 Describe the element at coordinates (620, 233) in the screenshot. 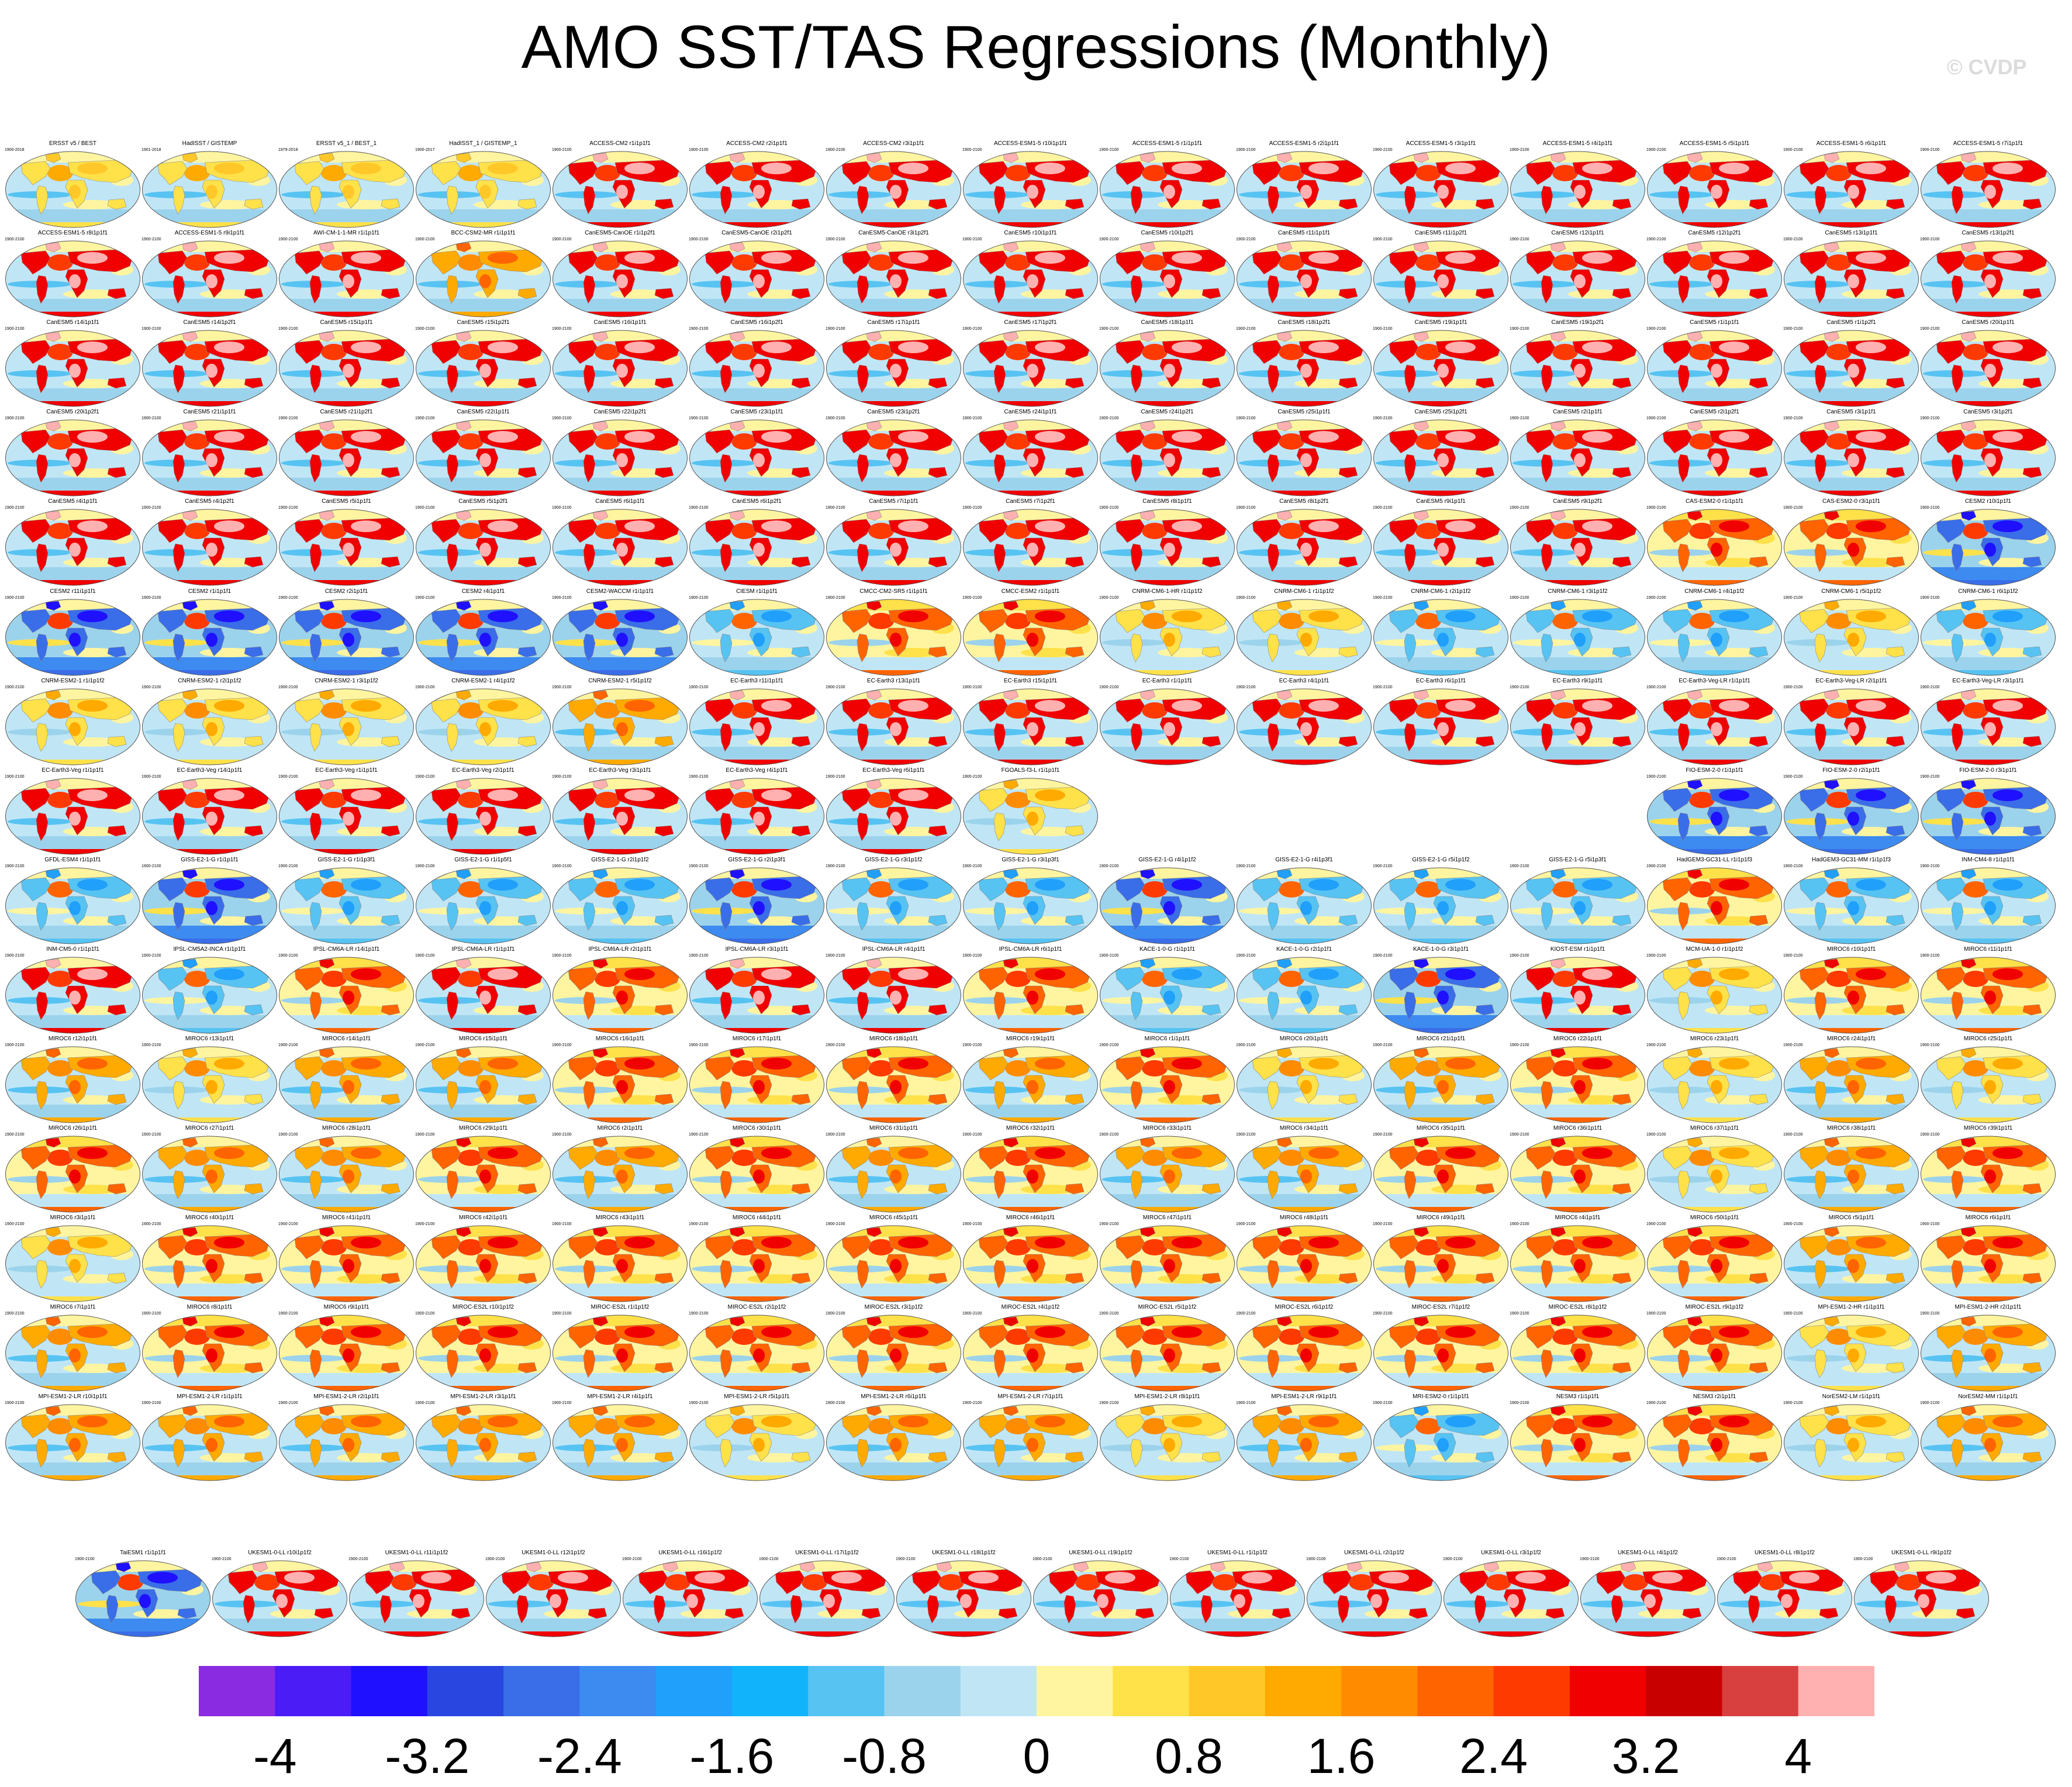

I see `panel-title: CanESM5-CanOE r1i1p2f1` at that location.